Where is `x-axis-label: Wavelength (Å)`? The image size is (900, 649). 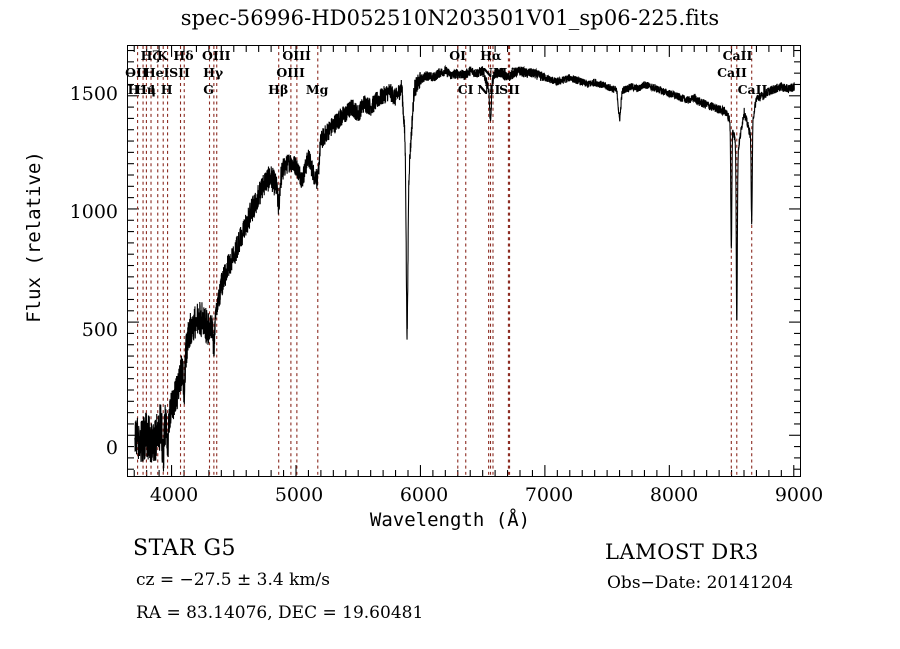
x-axis-label: Wavelength (Å) is located at coordinates (450, 520).